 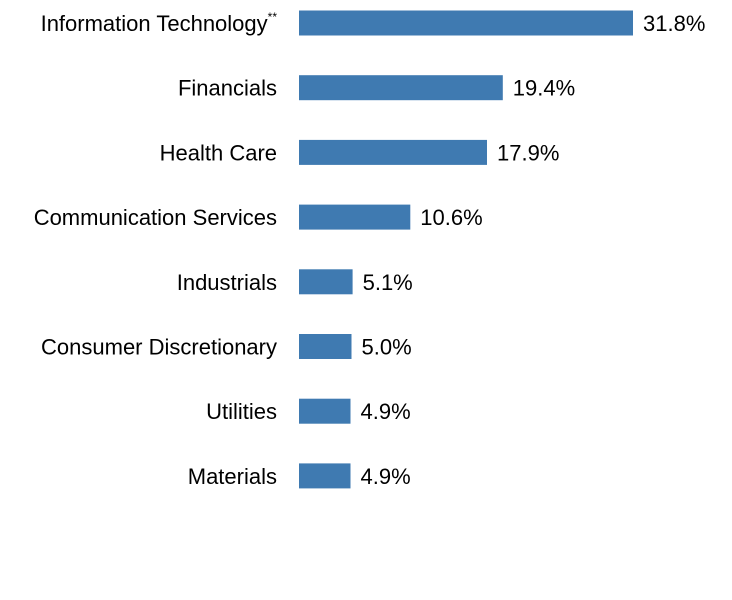 I want to click on category-name: Communication Services, so click(x=155, y=217).